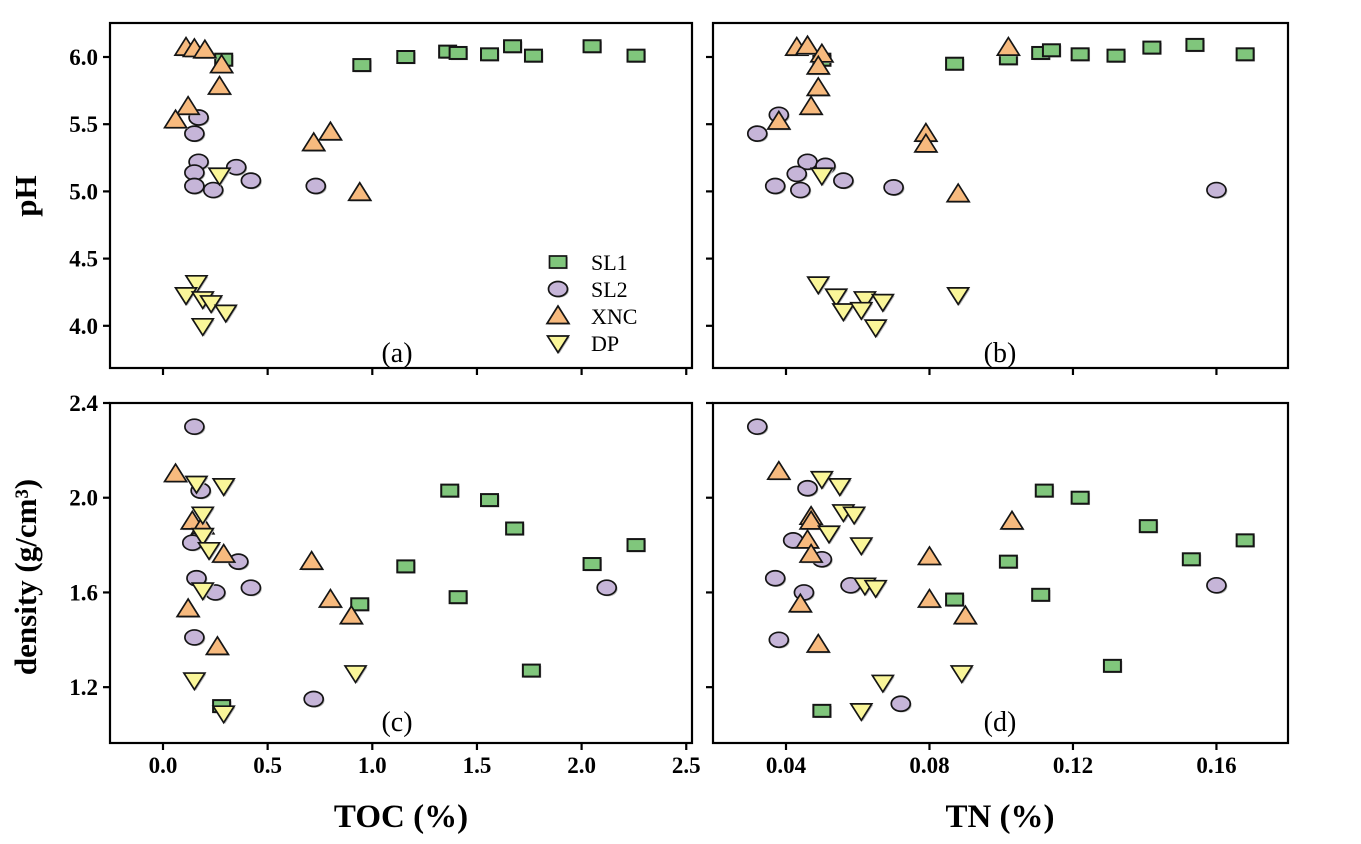 This screenshot has width=1361, height=844. Describe the element at coordinates (929, 765) in the screenshot. I see `x-tick-label: 0.08` at that location.